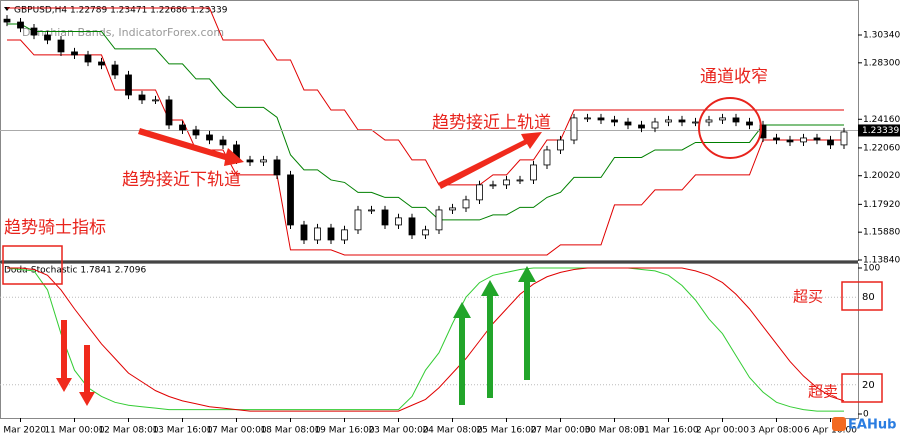  I want to click on x-tick-label: 9 Mar 2020, so click(23, 431).